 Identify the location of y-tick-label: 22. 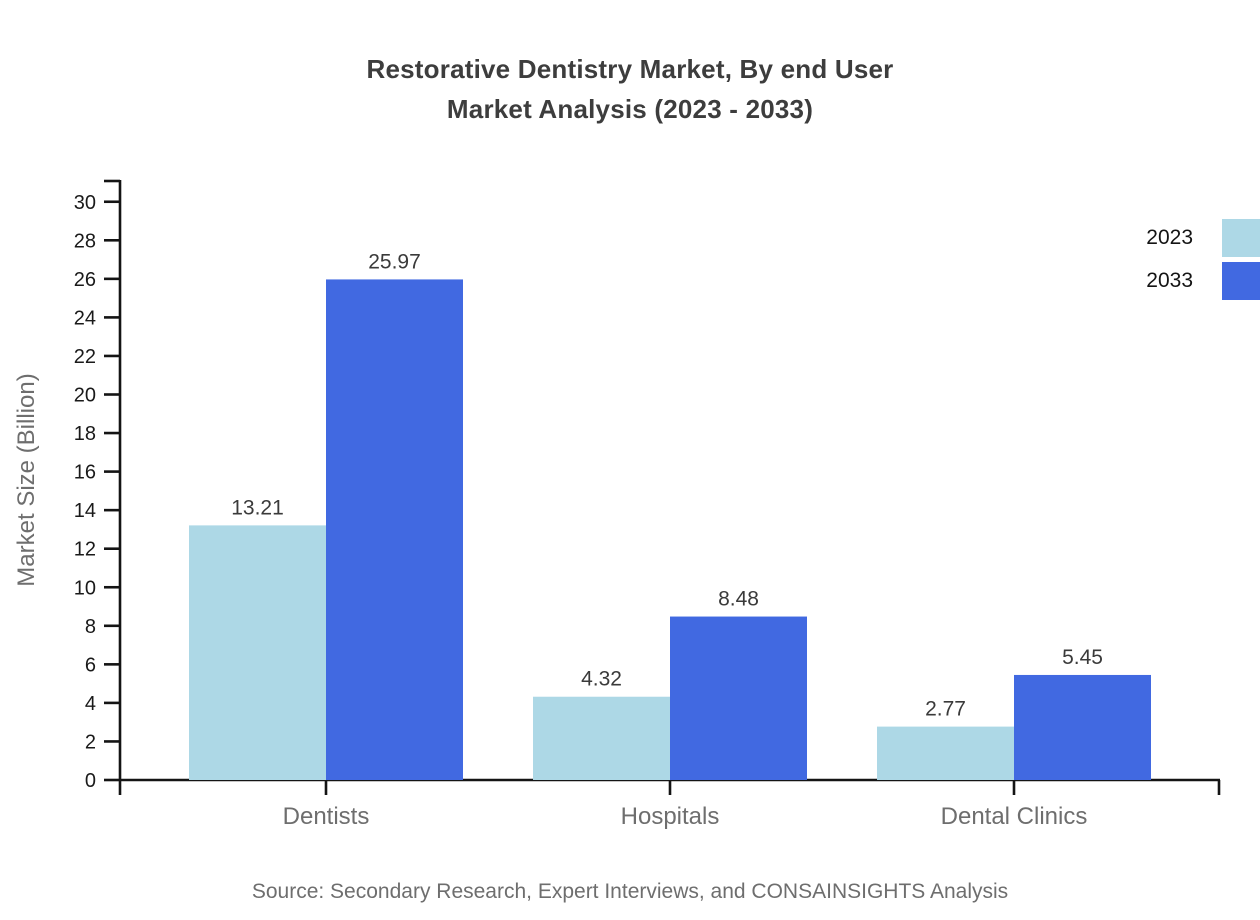
(85, 357).